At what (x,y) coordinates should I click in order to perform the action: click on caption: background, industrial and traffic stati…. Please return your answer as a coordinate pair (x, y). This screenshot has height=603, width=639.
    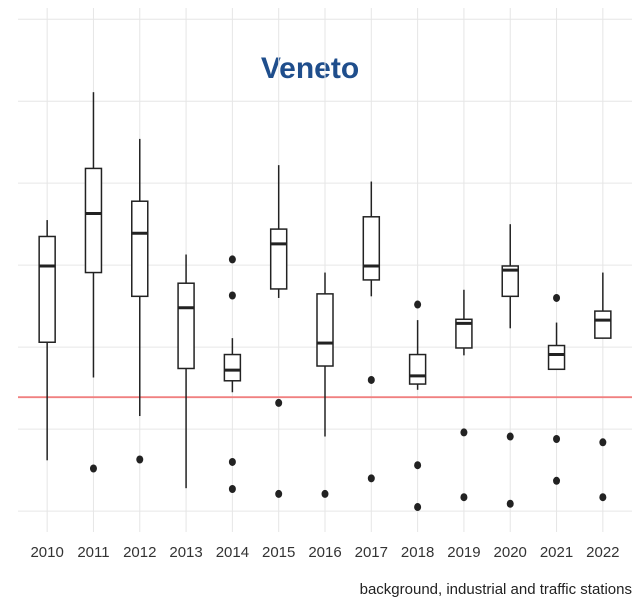
    Looking at the image, I should click on (496, 589).